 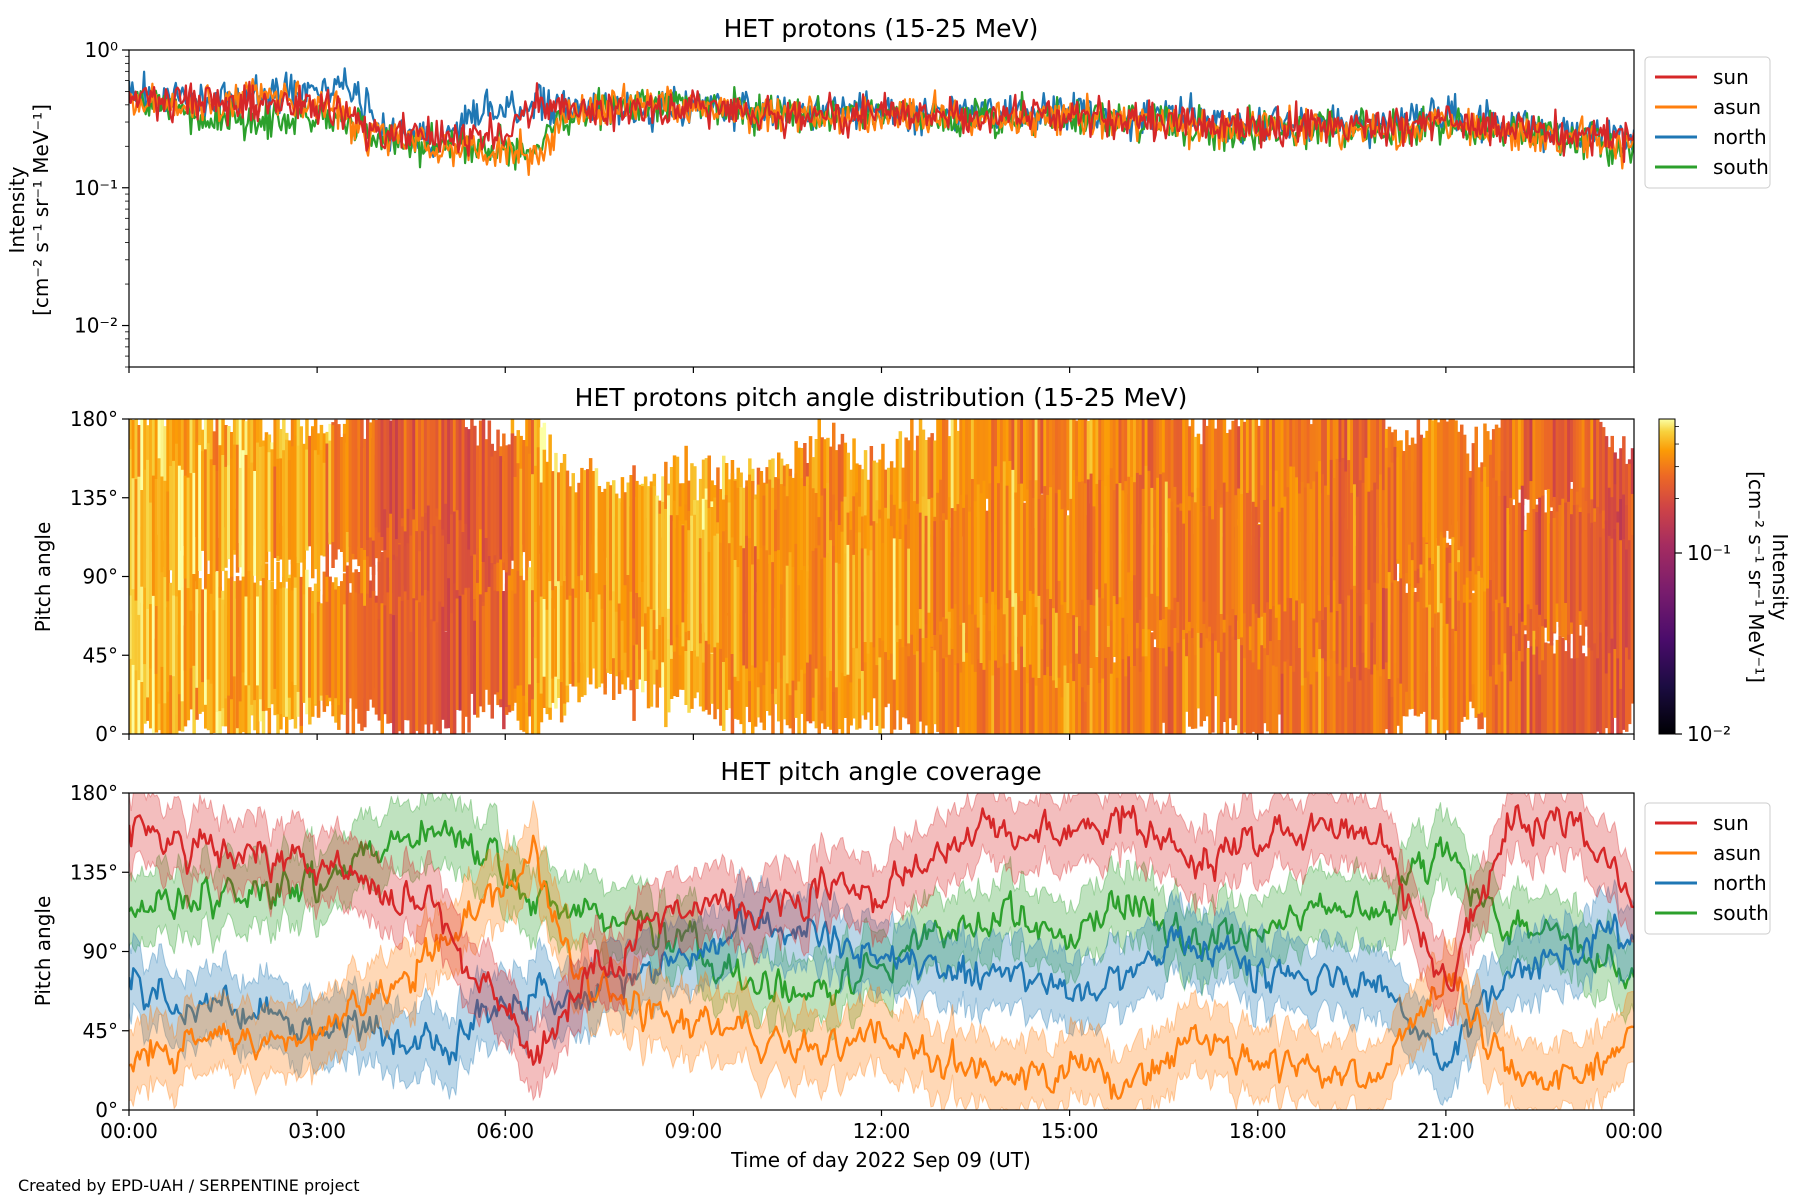 I want to click on xtick-label: 00:00, so click(x=129, y=1131).